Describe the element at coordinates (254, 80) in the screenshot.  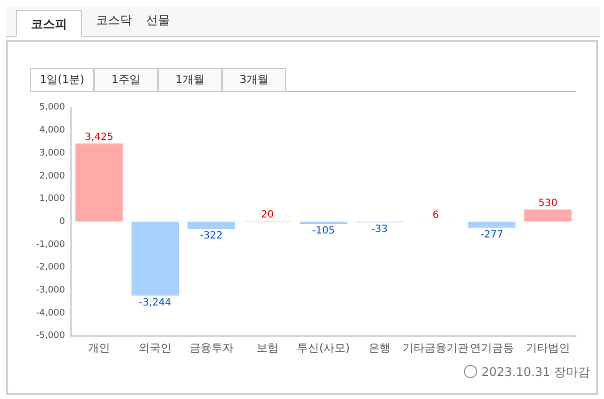
I see `text: 3개월` at that location.